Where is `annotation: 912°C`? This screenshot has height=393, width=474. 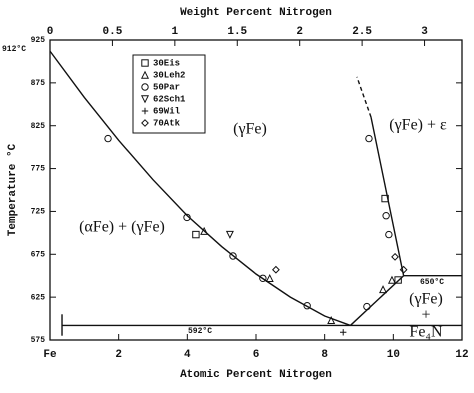
annotation: 912°C is located at coordinates (14, 49).